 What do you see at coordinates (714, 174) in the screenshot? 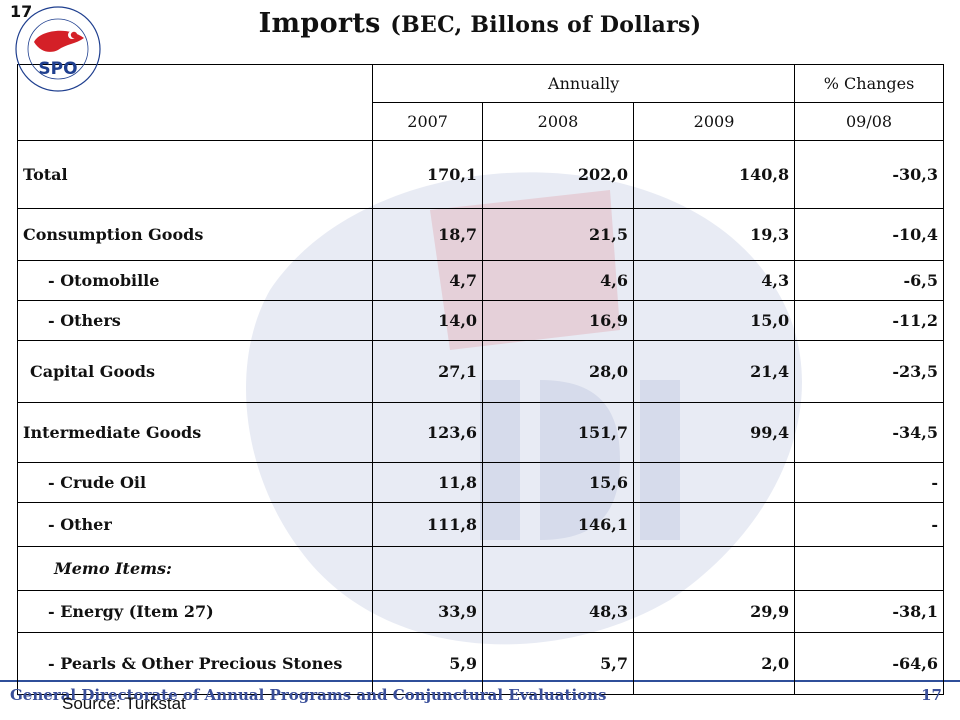
I see `cell-value: 140,8` at bounding box center [714, 174].